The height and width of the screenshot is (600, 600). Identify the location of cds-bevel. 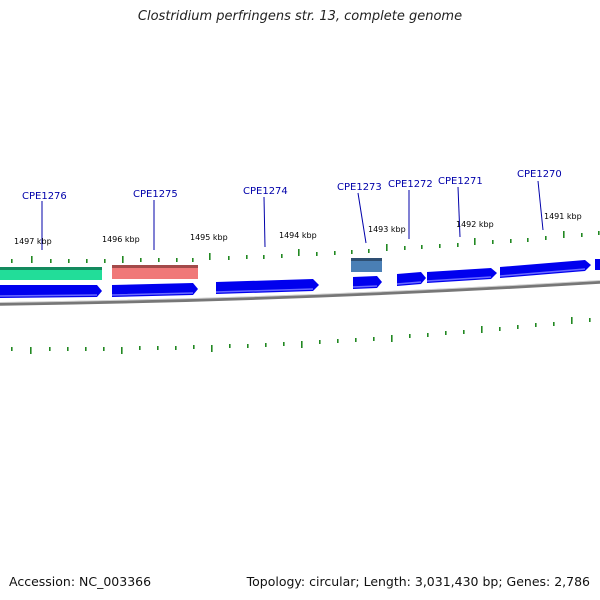
(293, 282).